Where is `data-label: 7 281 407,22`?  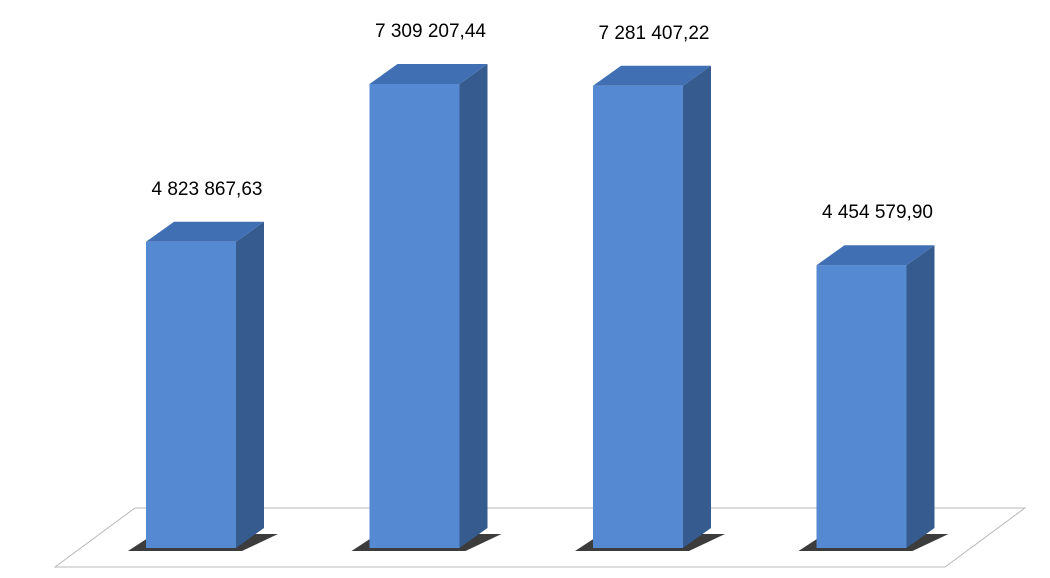
data-label: 7 281 407,22 is located at coordinates (654, 33).